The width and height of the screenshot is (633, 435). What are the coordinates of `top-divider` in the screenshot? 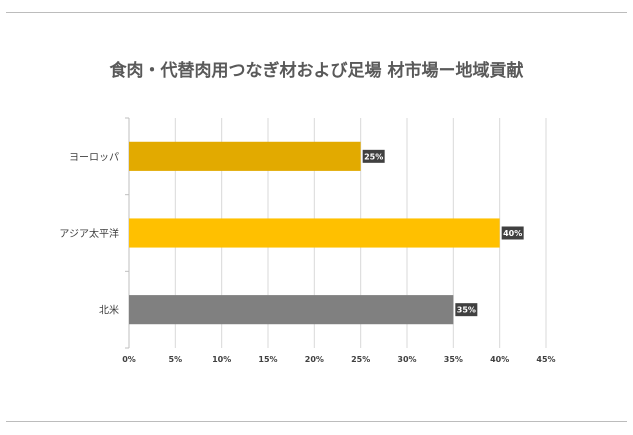 It's located at (316, 12).